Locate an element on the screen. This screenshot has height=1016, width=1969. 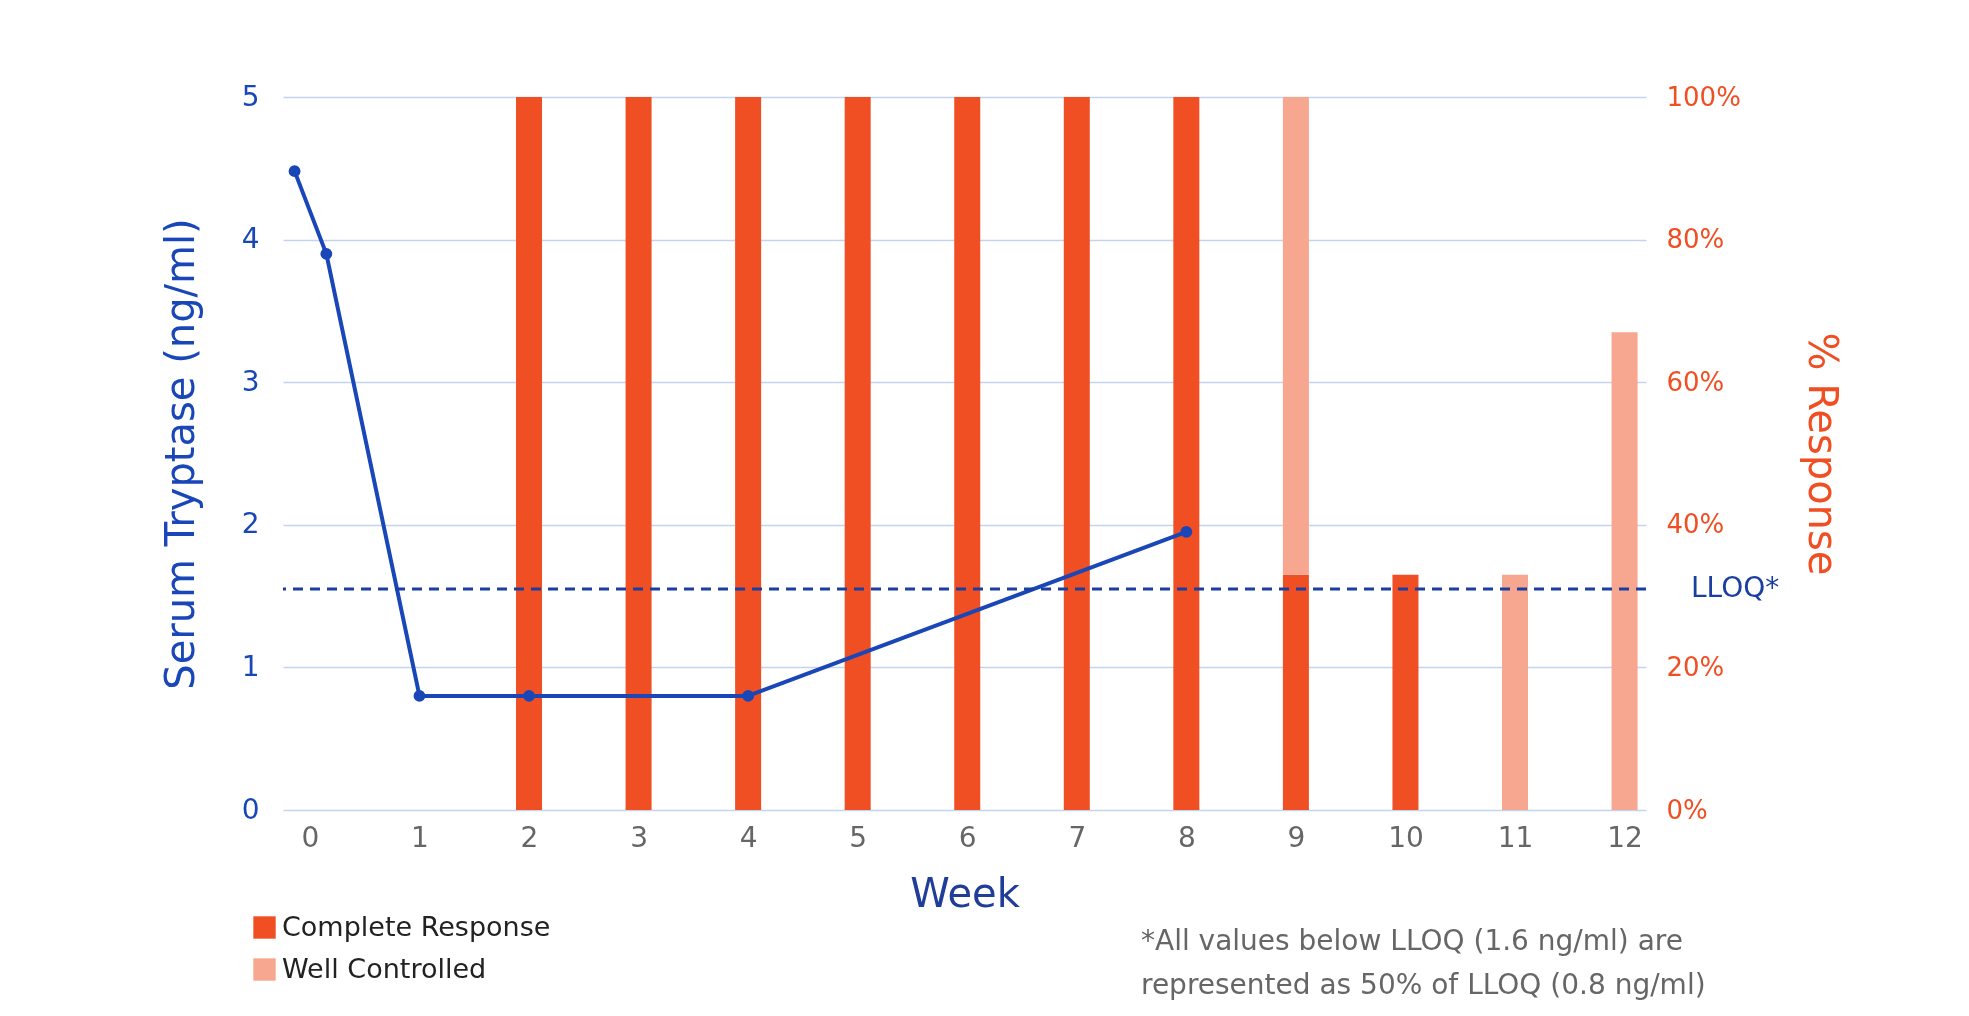
x-tick-label: 12 is located at coordinates (1625, 837).